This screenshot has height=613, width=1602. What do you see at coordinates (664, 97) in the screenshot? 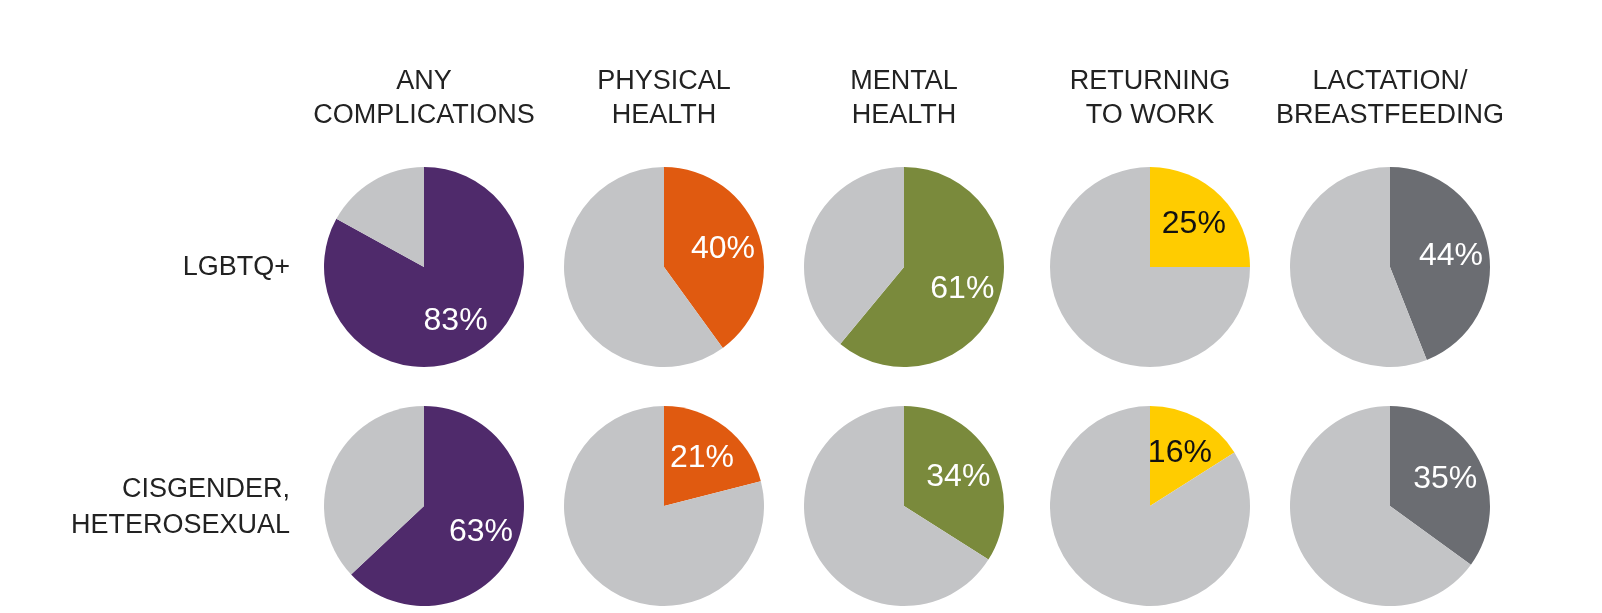
I see `chart-title: PHYSICAL HEALTH` at bounding box center [664, 97].